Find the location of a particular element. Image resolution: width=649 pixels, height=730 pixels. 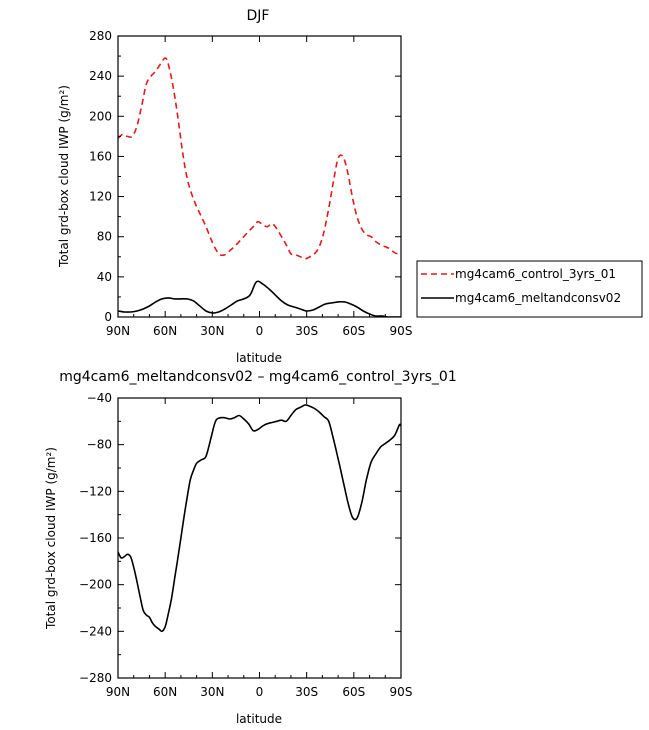

top-x-tick-label: 0 is located at coordinates (260, 331).